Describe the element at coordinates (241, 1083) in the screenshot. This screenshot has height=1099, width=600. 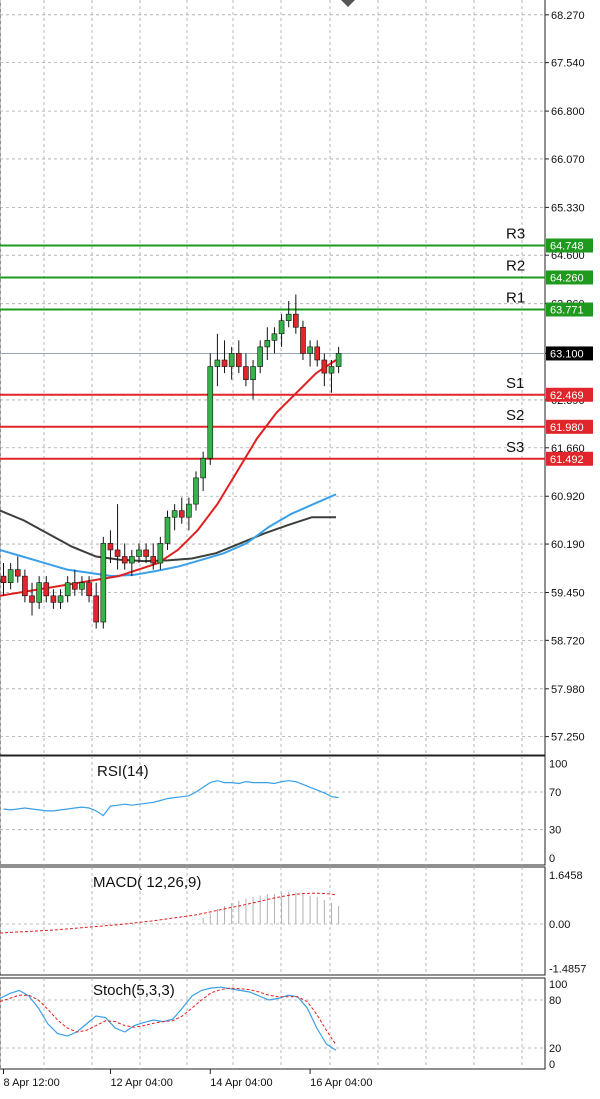
I see `time-tick-label: 14 Apr 04:00` at that location.